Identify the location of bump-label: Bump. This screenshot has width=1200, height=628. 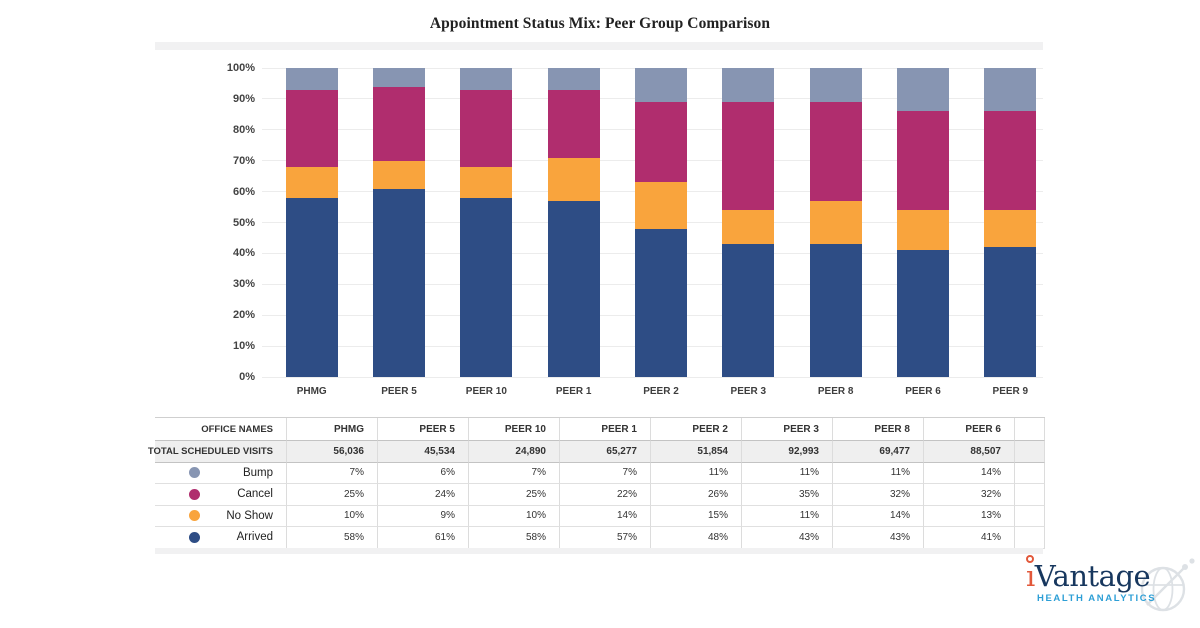
(221, 473).